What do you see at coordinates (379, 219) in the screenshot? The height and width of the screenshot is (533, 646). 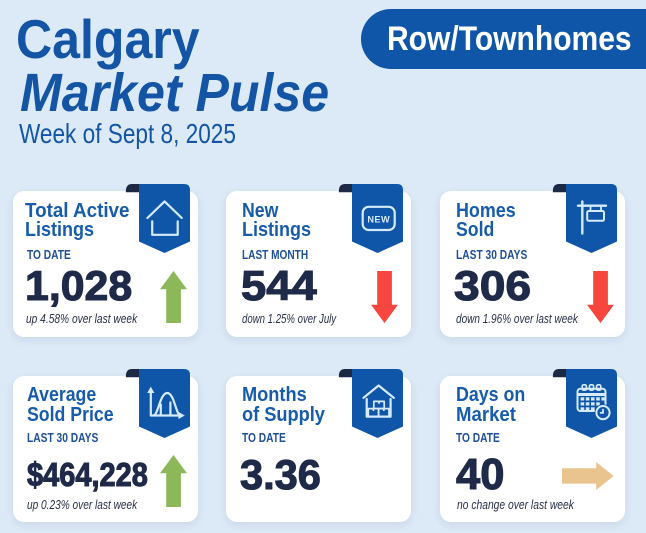 I see `svg-text: NEW` at bounding box center [379, 219].